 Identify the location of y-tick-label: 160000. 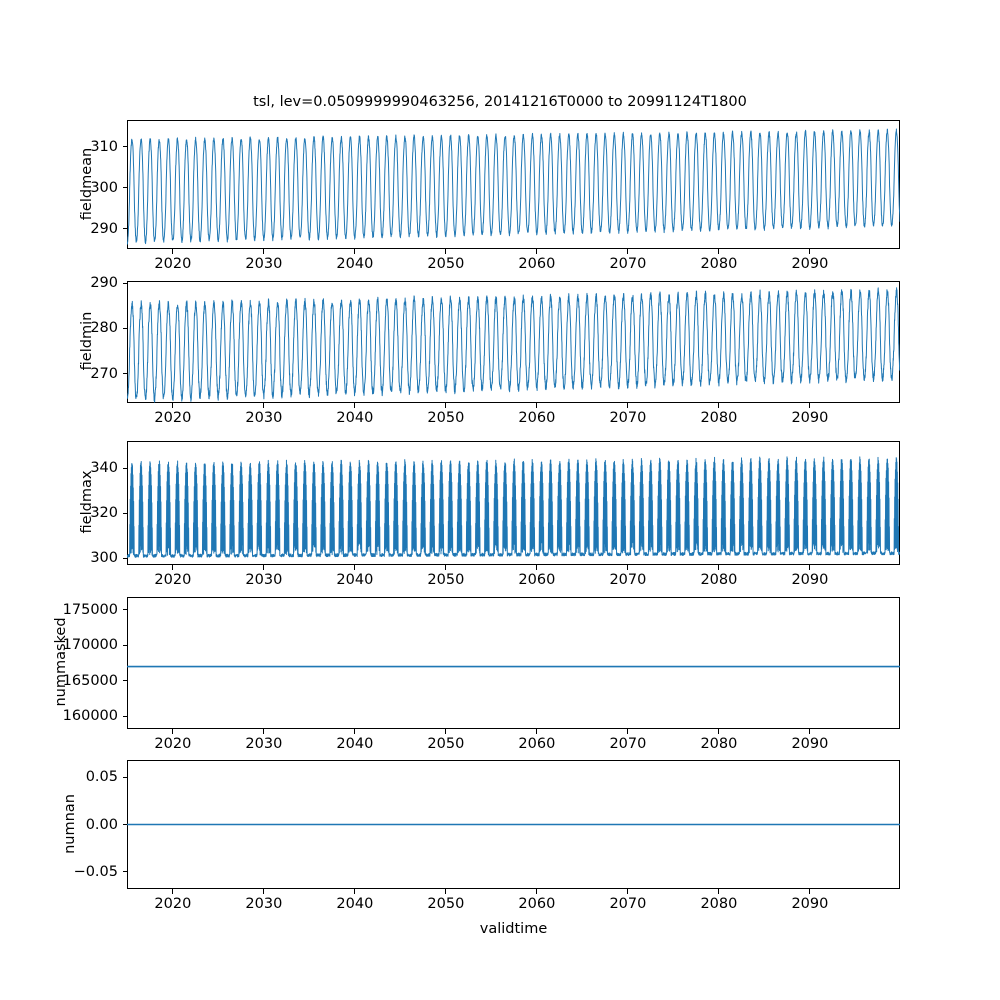
(90, 716).